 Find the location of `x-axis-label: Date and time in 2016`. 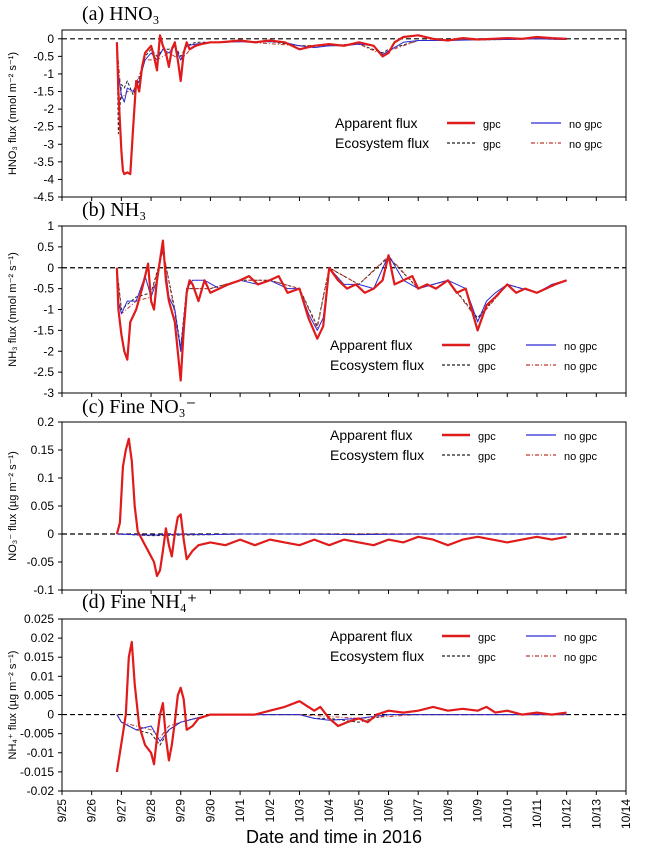

x-axis-label: Date and time in 2016 is located at coordinates (334, 837).